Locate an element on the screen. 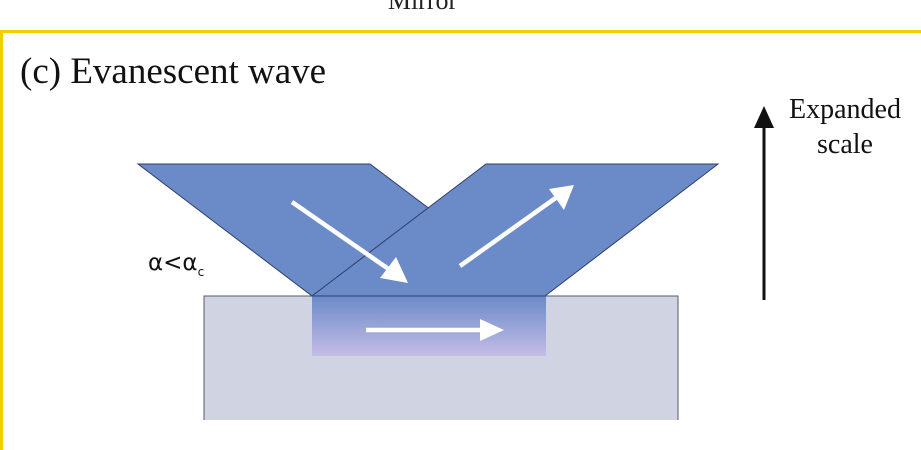  expanded-scale-arrow is located at coordinates (764, 203).